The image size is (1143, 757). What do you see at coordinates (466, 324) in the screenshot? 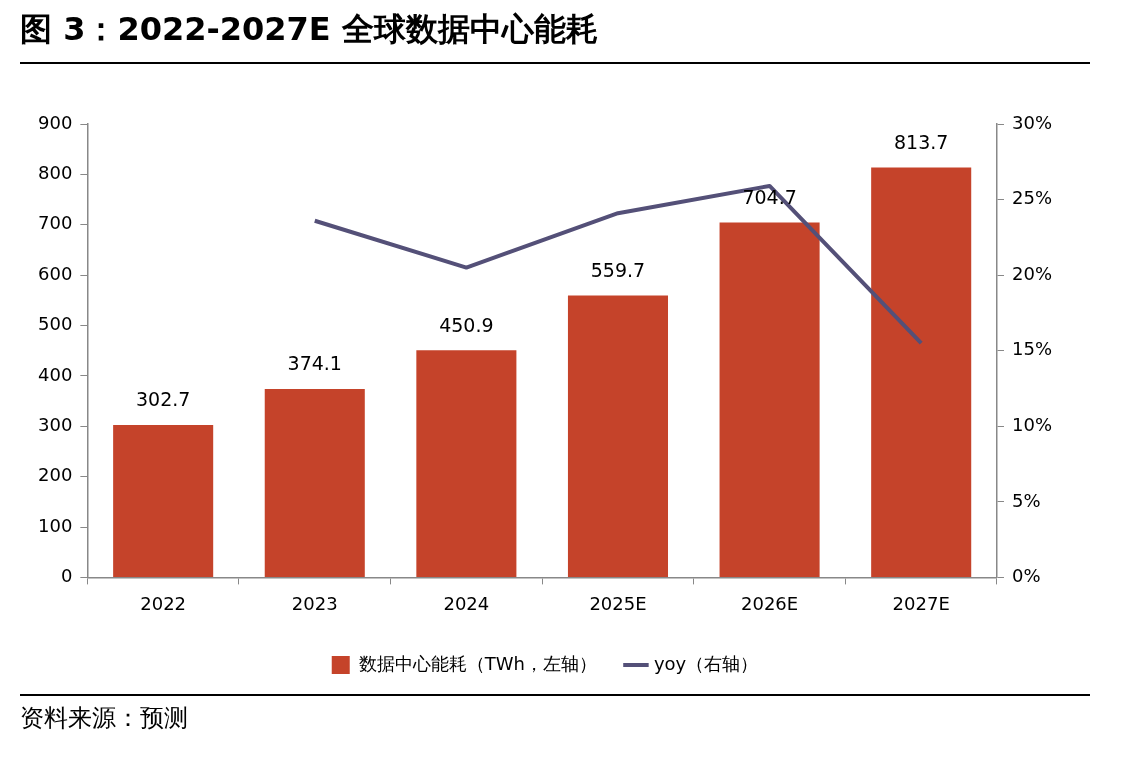
I see `data-label: 450.9` at bounding box center [466, 324].